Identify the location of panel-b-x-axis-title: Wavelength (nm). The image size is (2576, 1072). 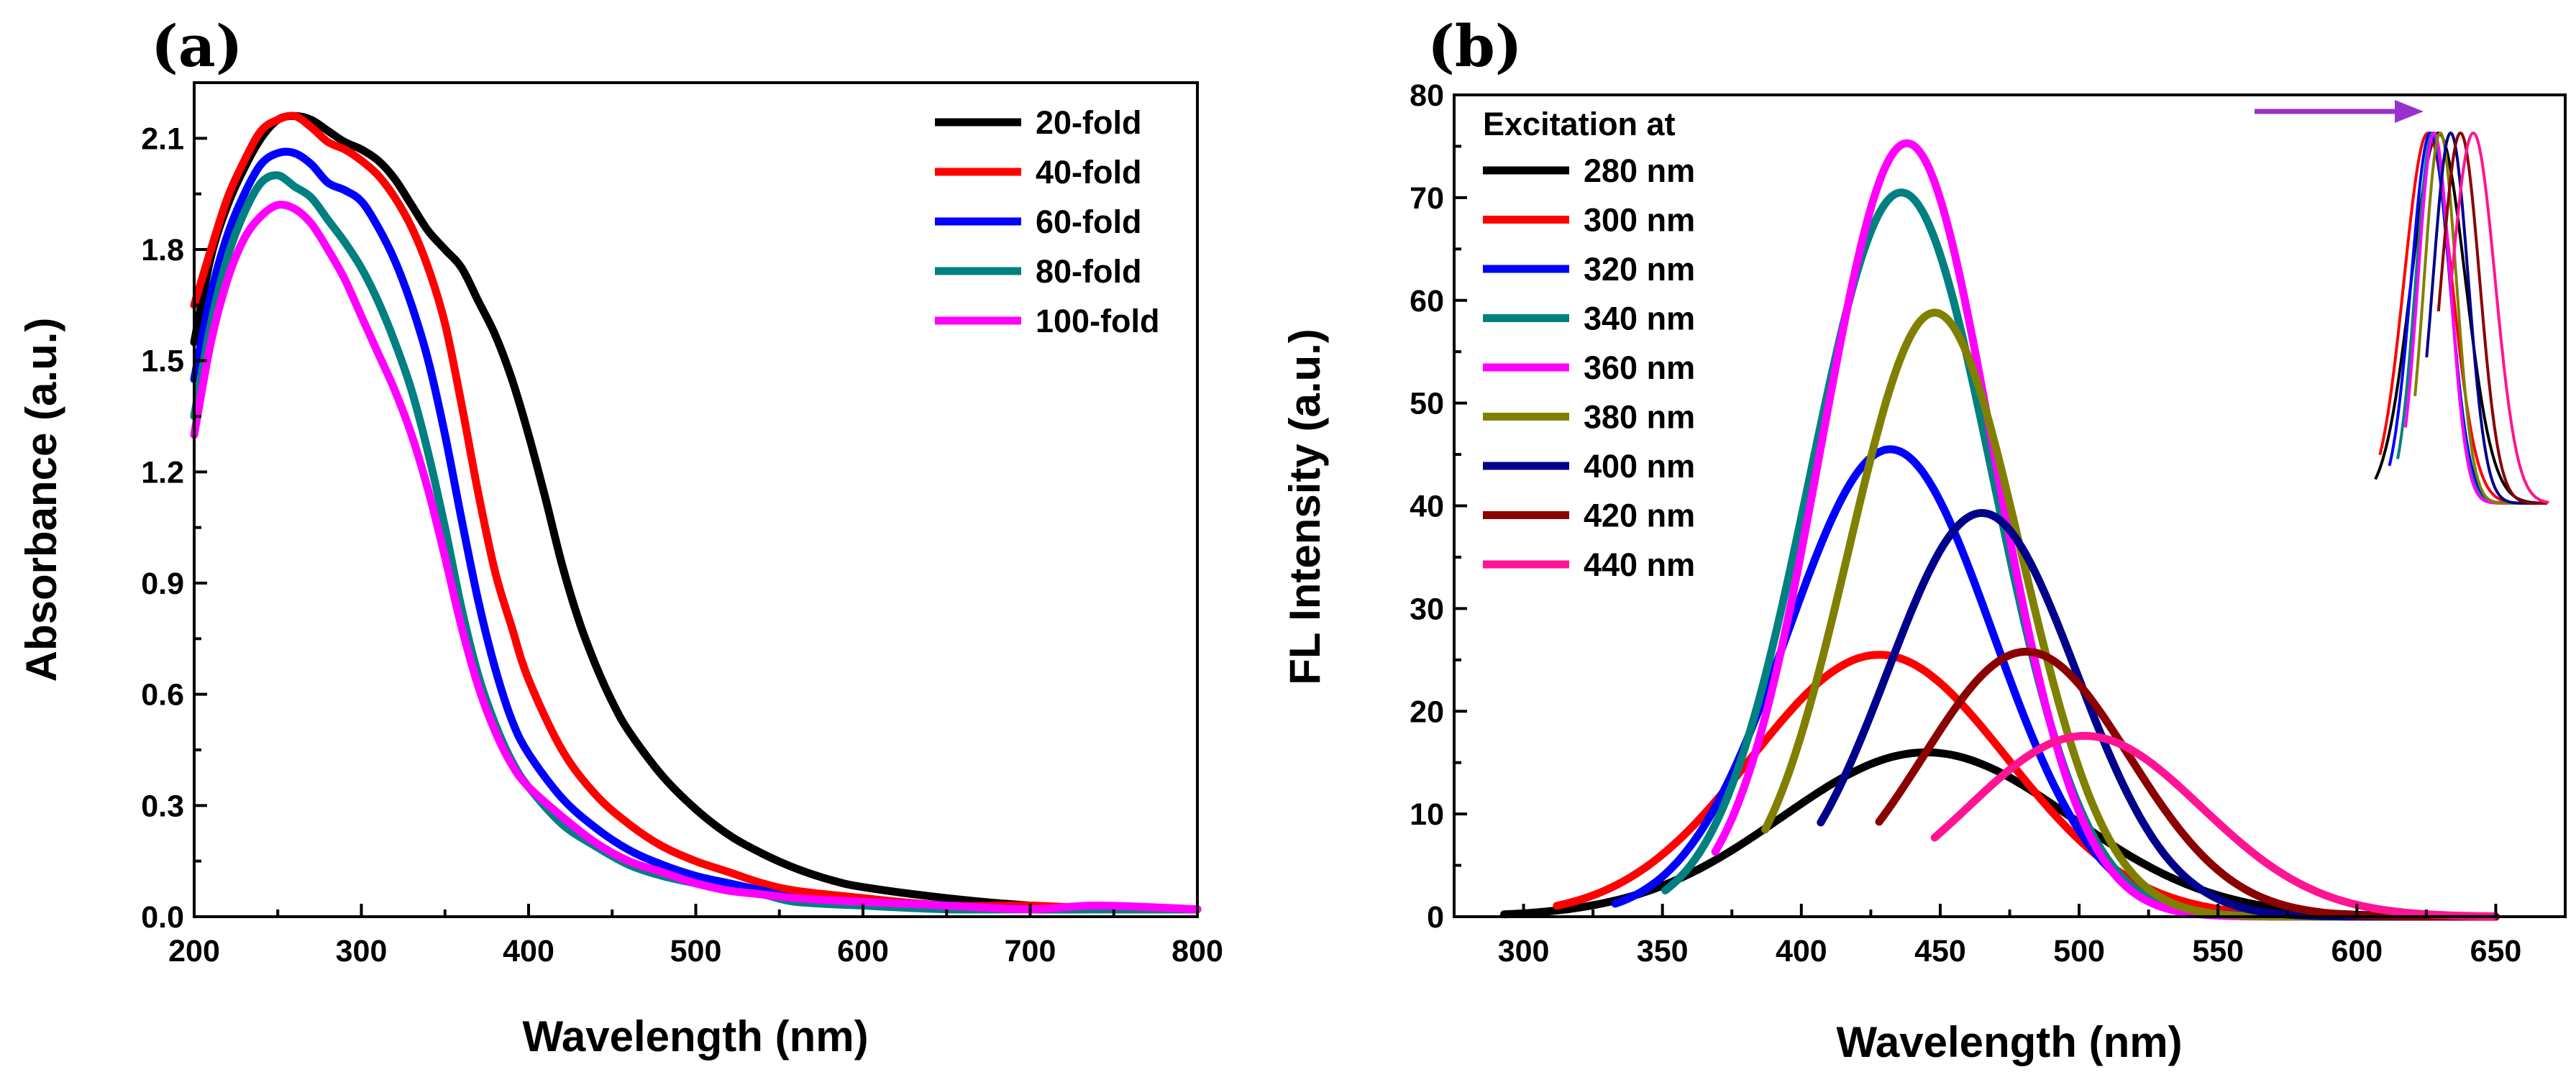
(2009, 1042).